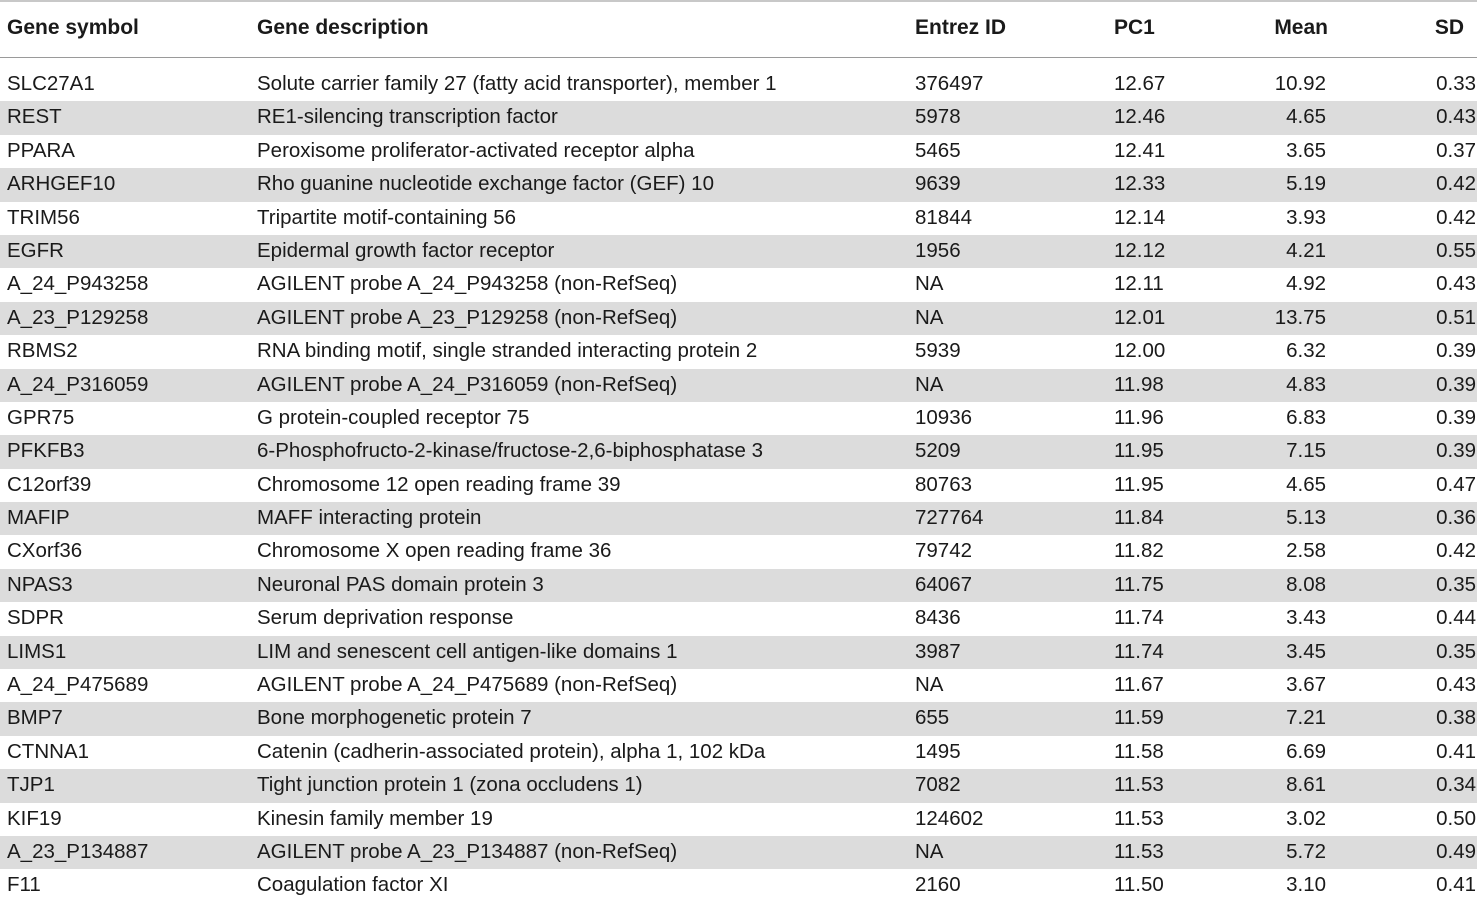 The width and height of the screenshot is (1477, 903). What do you see at coordinates (738, 1) in the screenshot?
I see `top-rule` at bounding box center [738, 1].